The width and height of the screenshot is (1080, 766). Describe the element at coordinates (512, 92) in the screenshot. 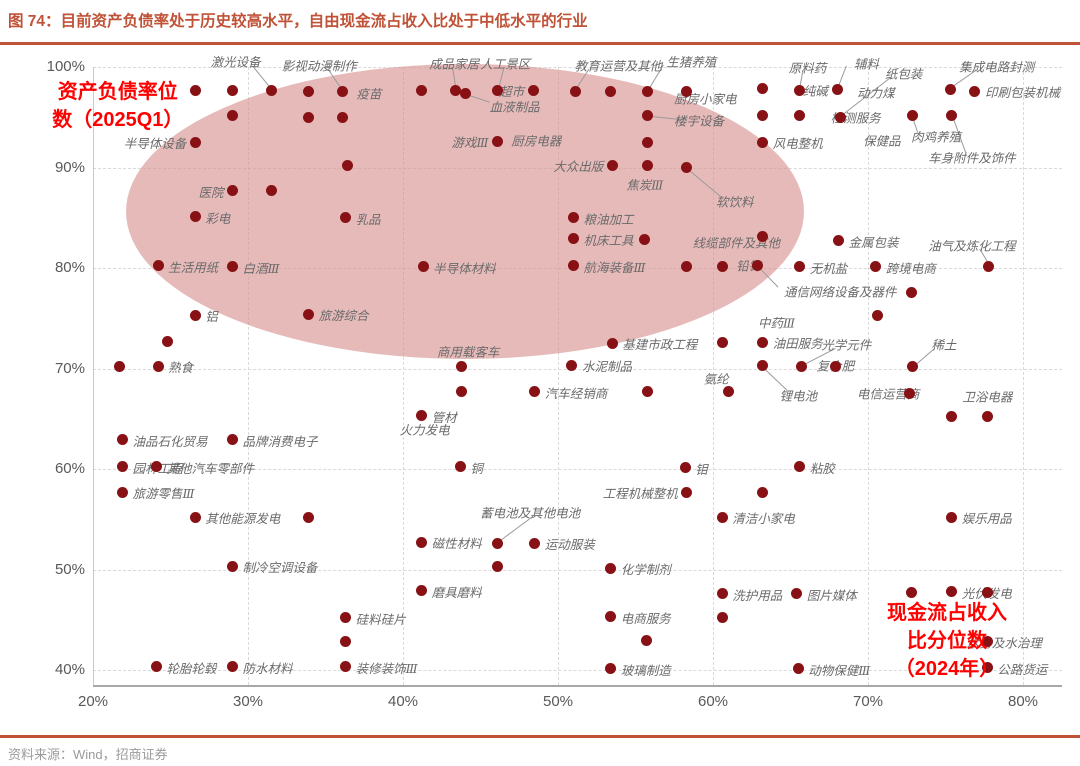

I see `point-label: 超市` at that location.